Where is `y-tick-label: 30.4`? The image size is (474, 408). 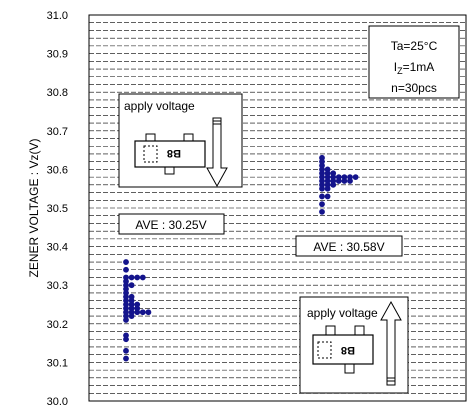
y-tick-label: 30.4 is located at coordinates (57, 248).